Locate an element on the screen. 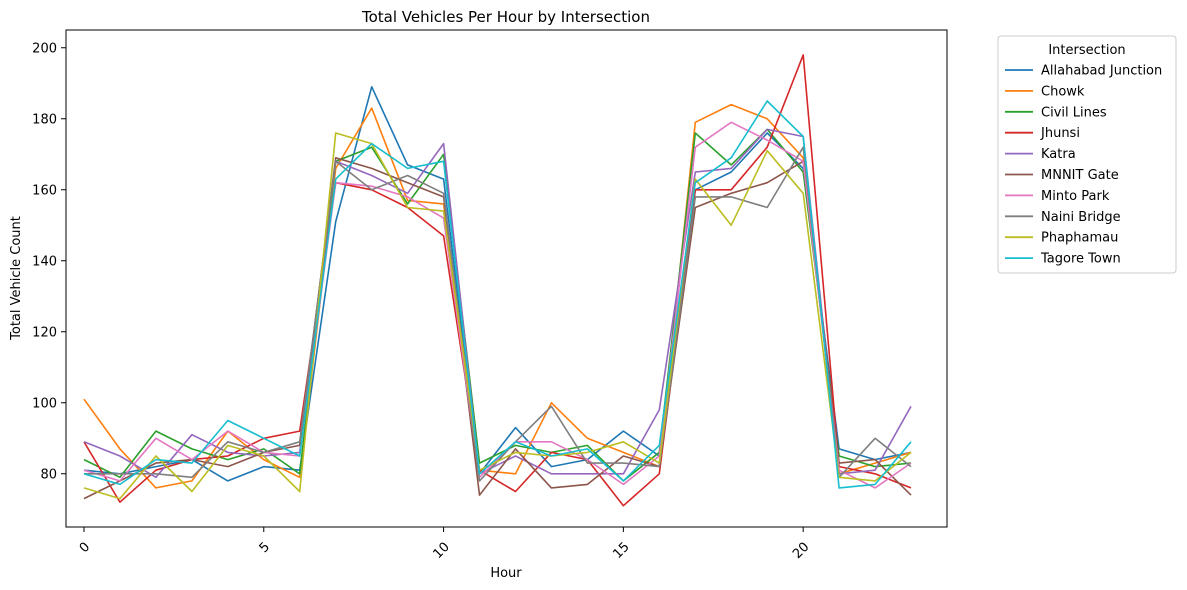  y-tick-label-1: 100 is located at coordinates (44, 403).